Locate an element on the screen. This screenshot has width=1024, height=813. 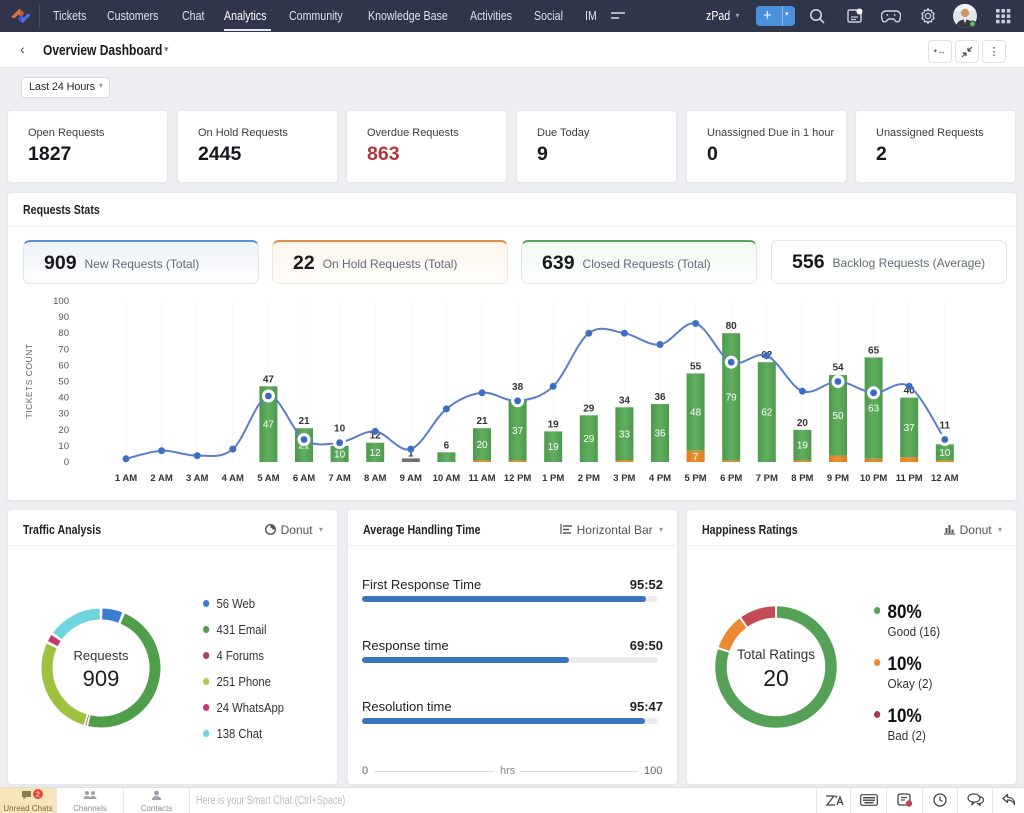
svg-text: 5 PM is located at coordinates (696, 478).